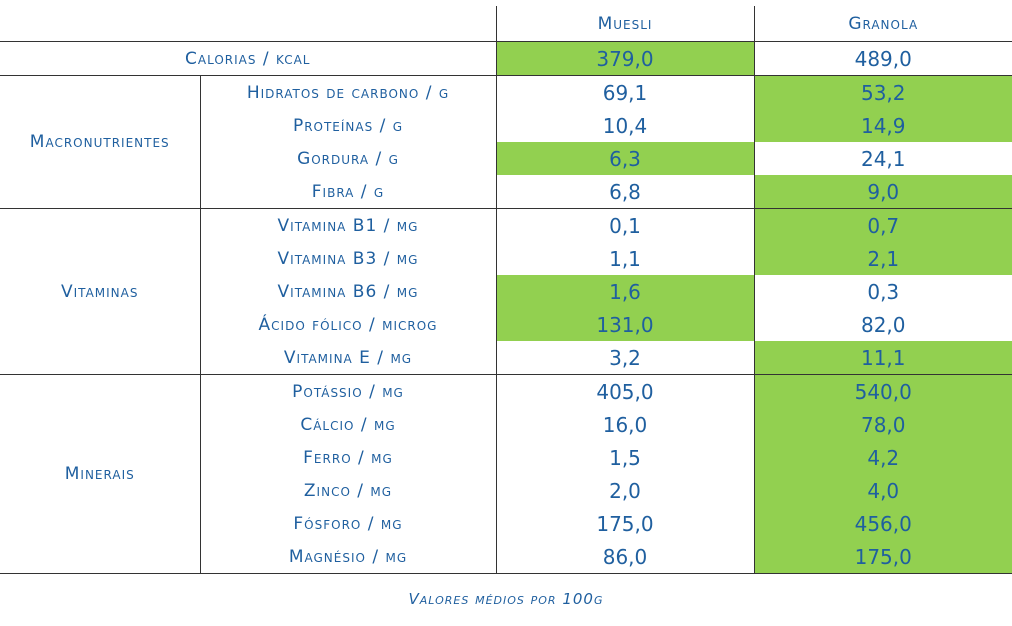  What do you see at coordinates (248, 58) in the screenshot?
I see `row-label: Calorias / kcal` at bounding box center [248, 58].